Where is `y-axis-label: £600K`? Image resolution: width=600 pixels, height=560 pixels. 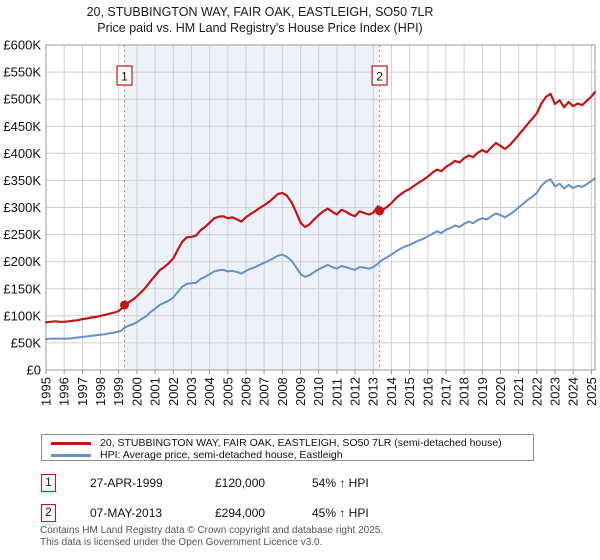 y-axis-label: £600K is located at coordinates (22, 45).